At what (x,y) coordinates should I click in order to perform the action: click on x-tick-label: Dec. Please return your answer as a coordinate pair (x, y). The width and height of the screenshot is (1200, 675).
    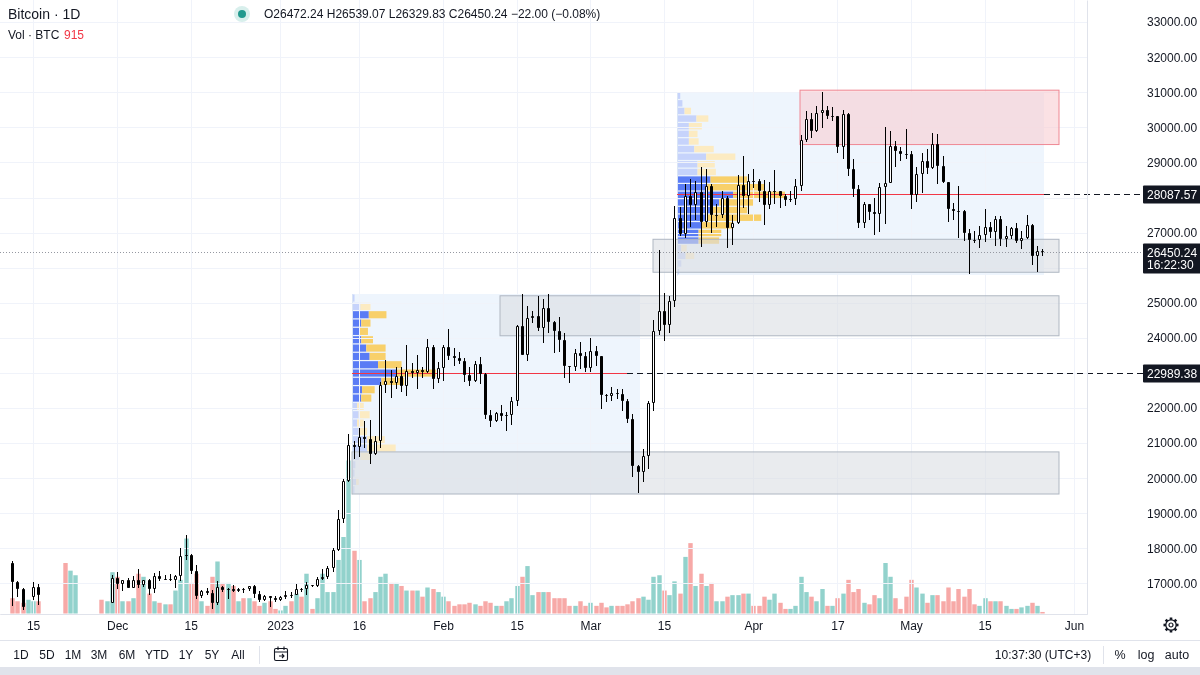
    Looking at the image, I should click on (118, 625).